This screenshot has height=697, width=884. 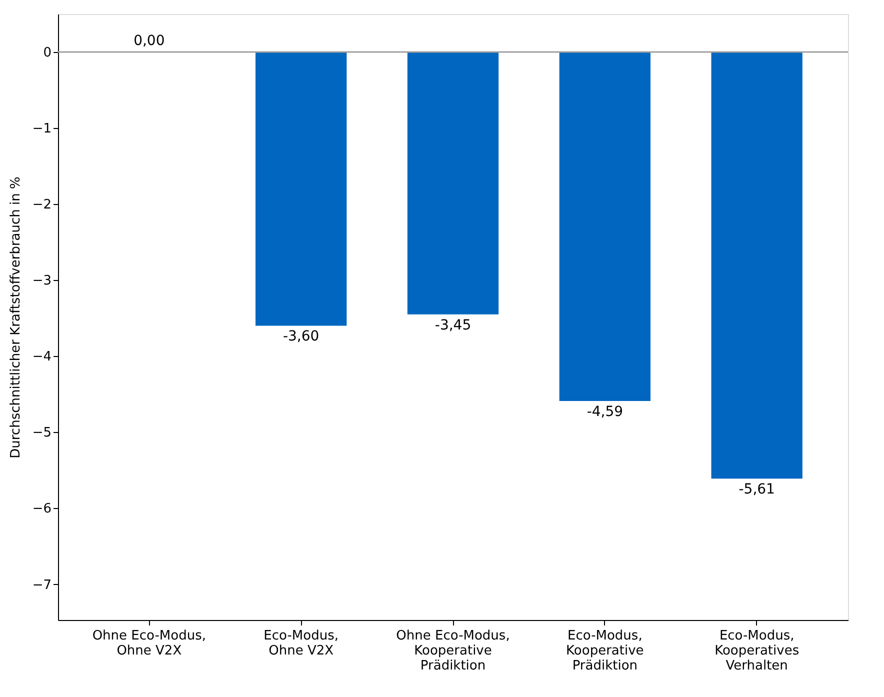 I want to click on y-tick-label: −1, so click(x=42, y=129).